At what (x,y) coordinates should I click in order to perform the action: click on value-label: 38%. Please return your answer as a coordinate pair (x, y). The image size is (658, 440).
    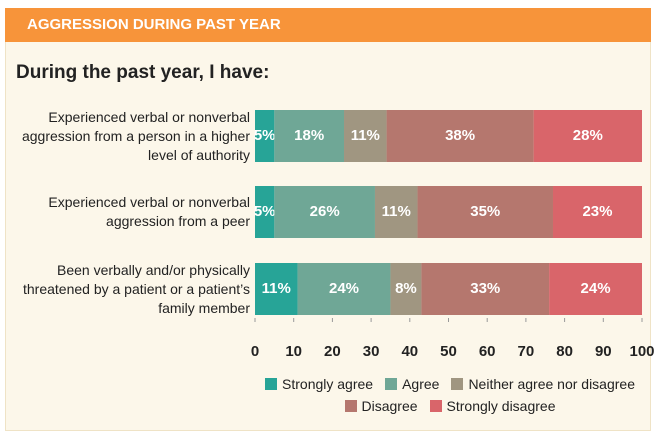
    Looking at the image, I should click on (460, 135).